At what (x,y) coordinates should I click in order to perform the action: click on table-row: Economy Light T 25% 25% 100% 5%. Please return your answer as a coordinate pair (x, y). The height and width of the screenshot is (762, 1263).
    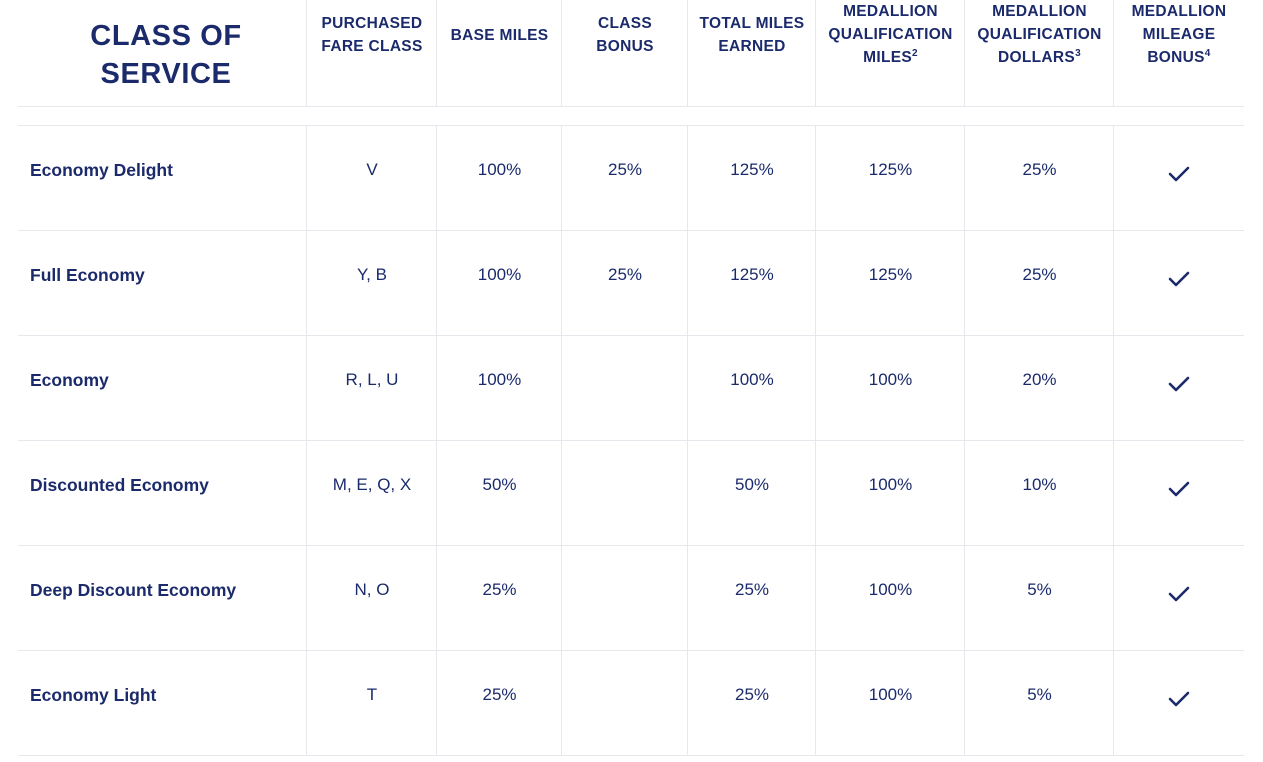
    Looking at the image, I should click on (631, 703).